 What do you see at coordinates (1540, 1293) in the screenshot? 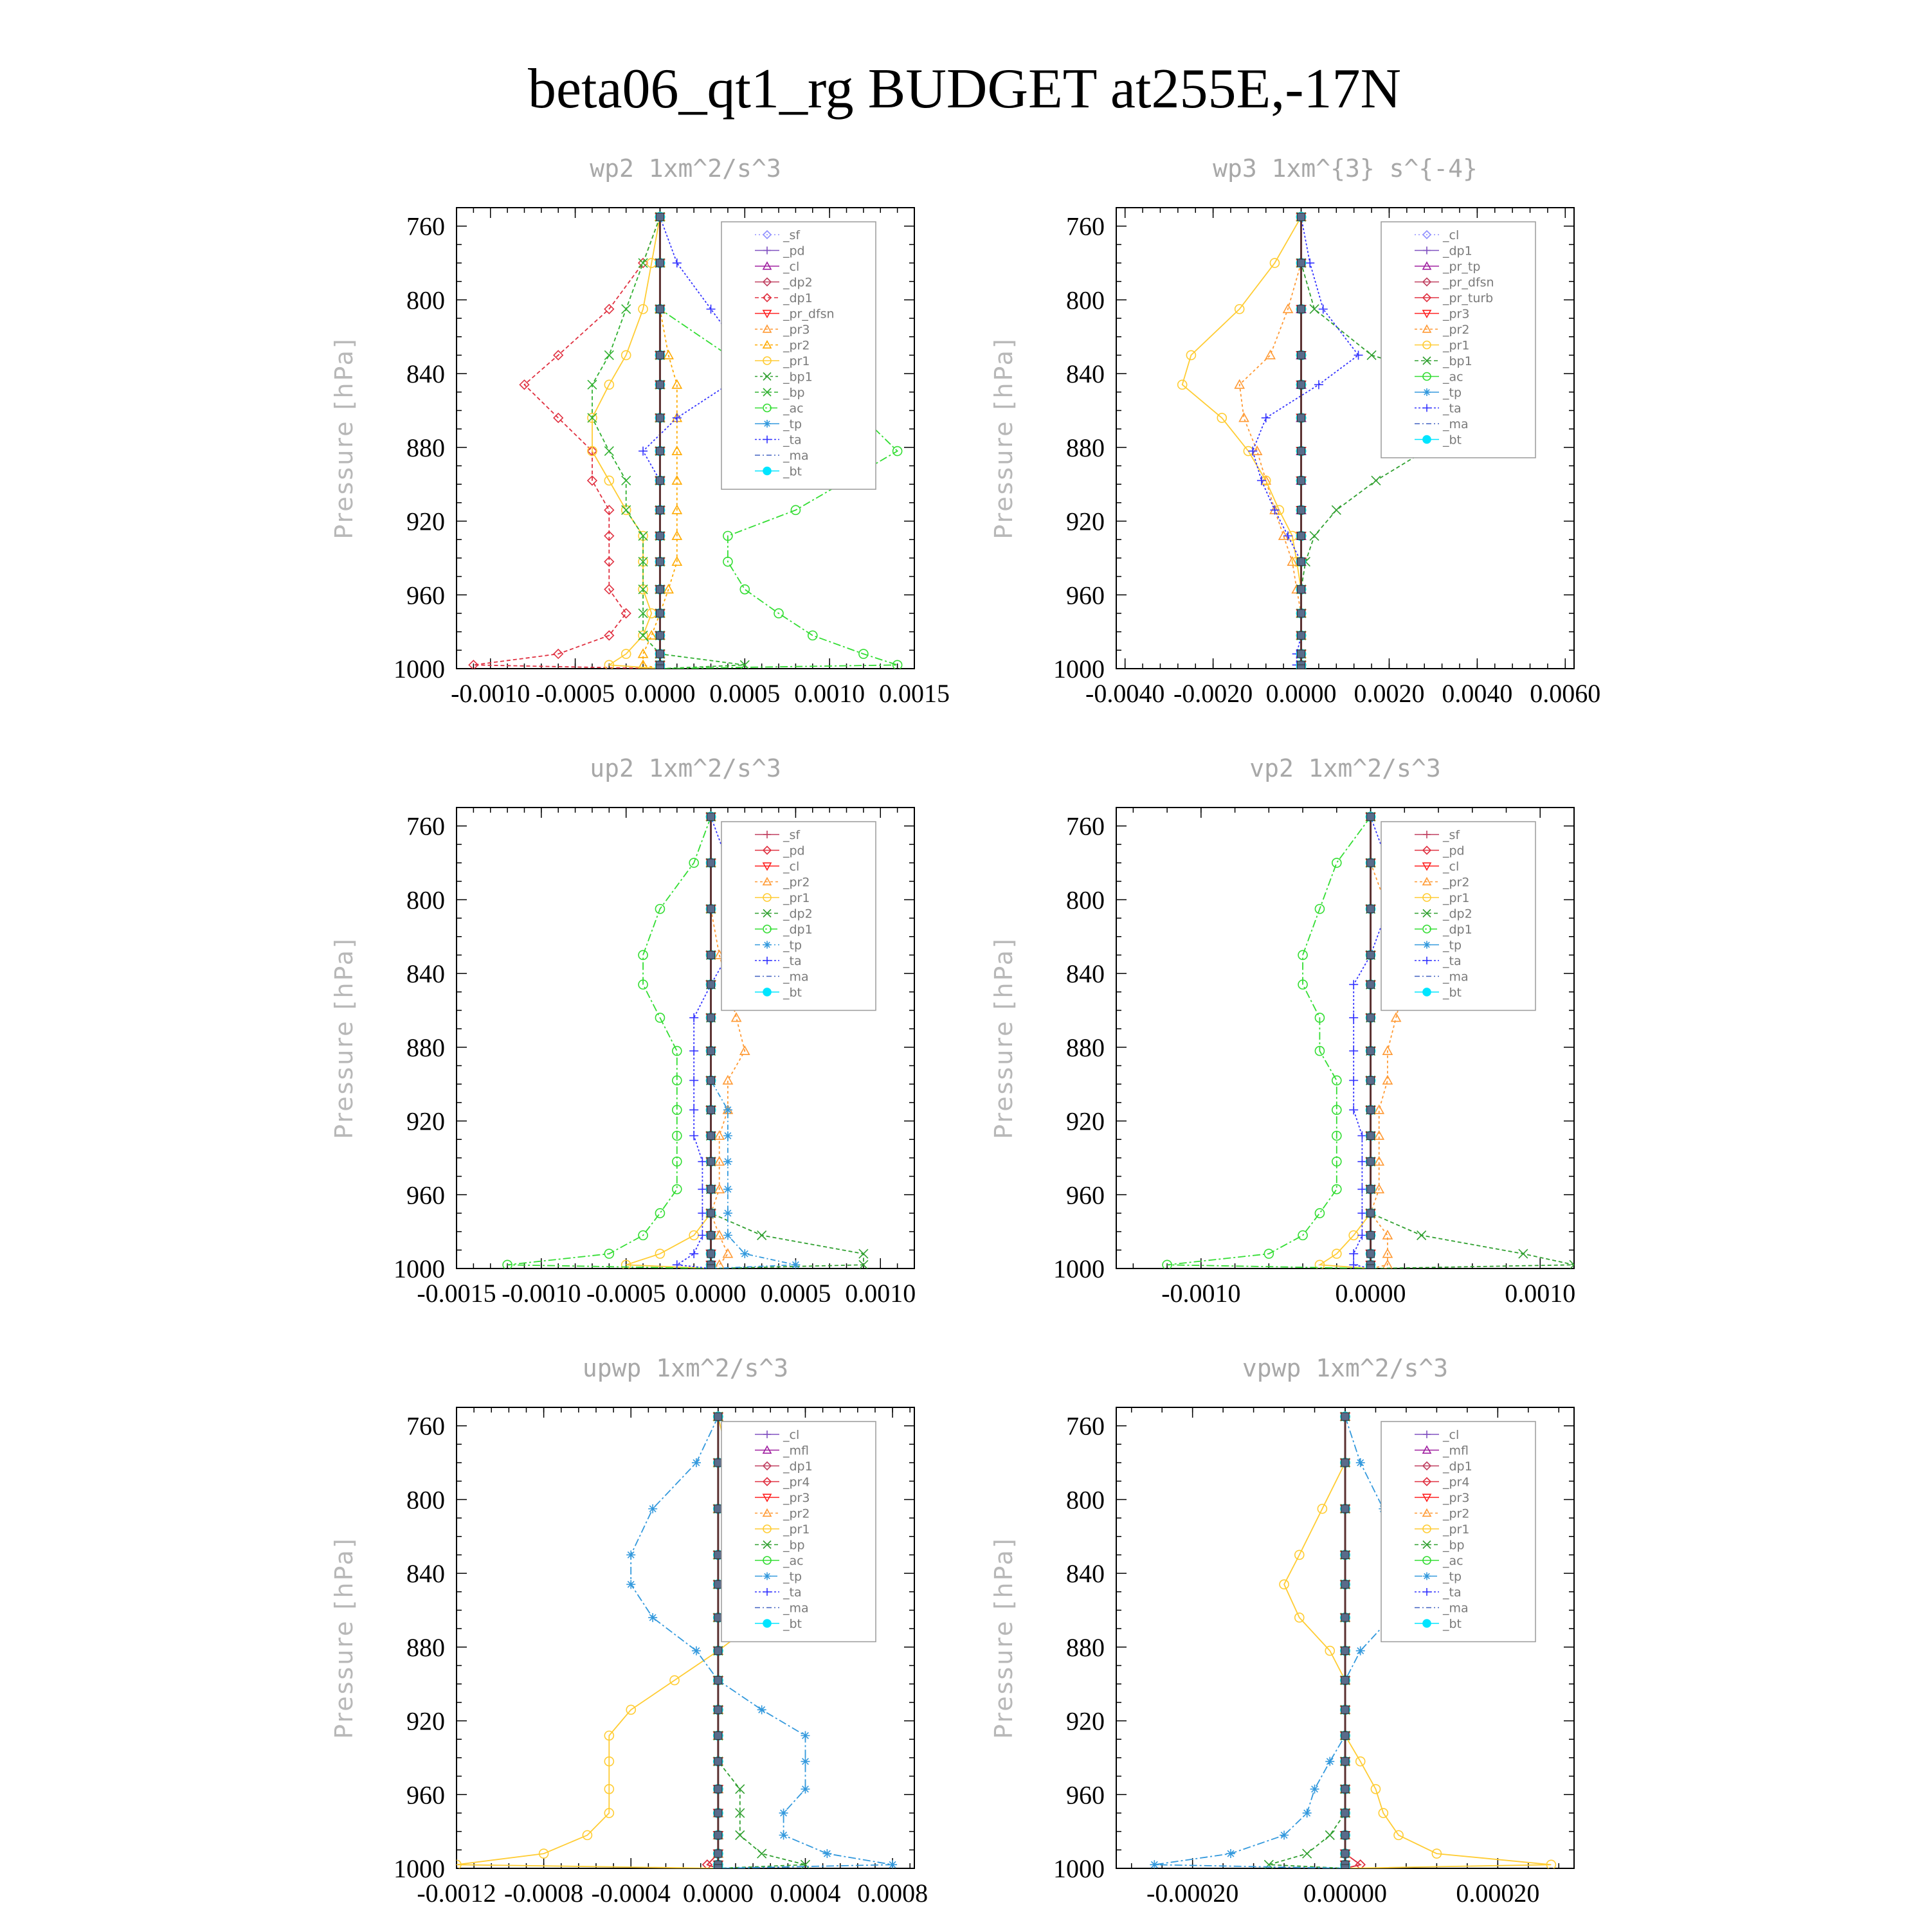
I see `x-tick-label: 0.0010` at bounding box center [1540, 1293].